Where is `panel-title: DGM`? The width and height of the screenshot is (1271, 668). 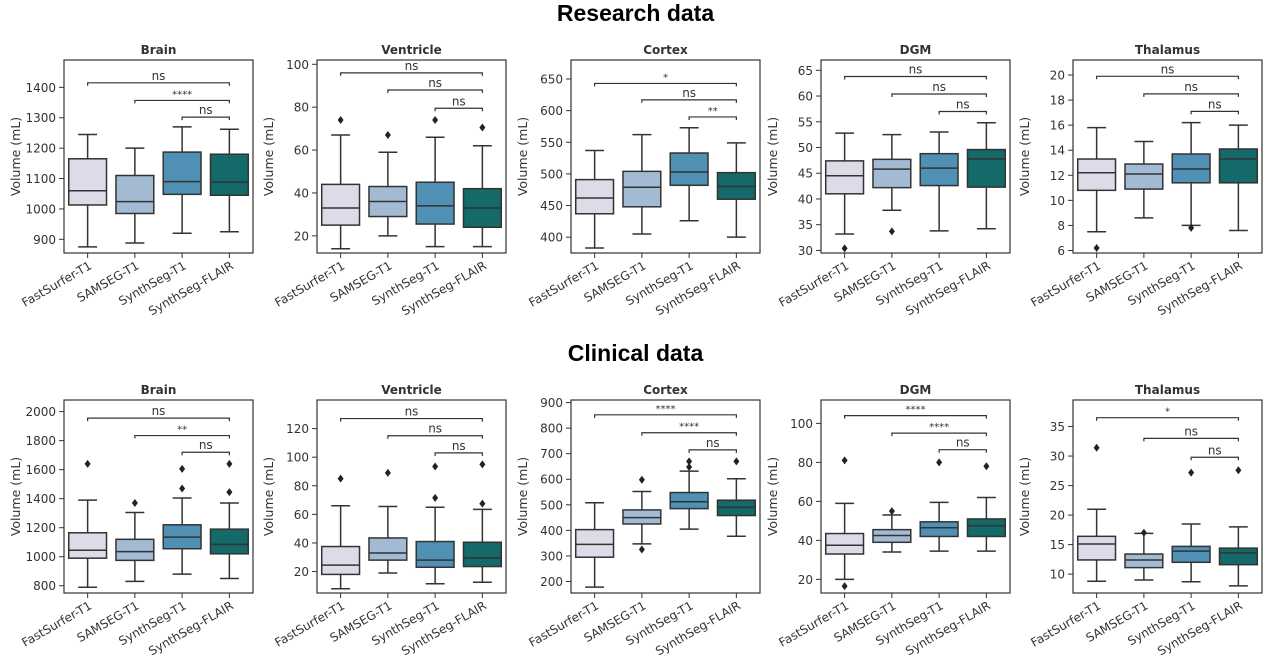 panel-title: DGM is located at coordinates (916, 50).